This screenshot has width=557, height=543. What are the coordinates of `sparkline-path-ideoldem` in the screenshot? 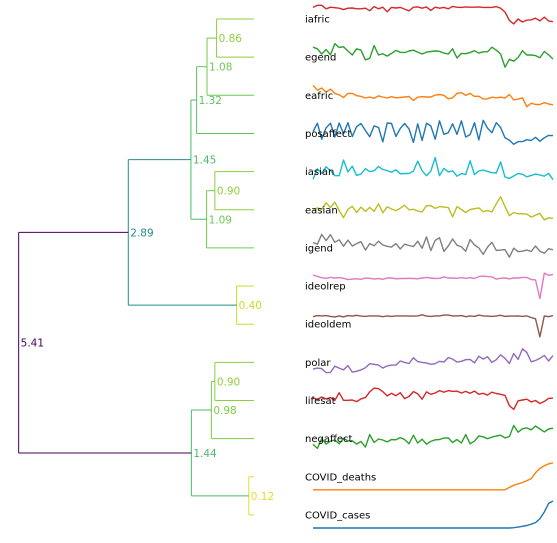 It's located at (433, 326).